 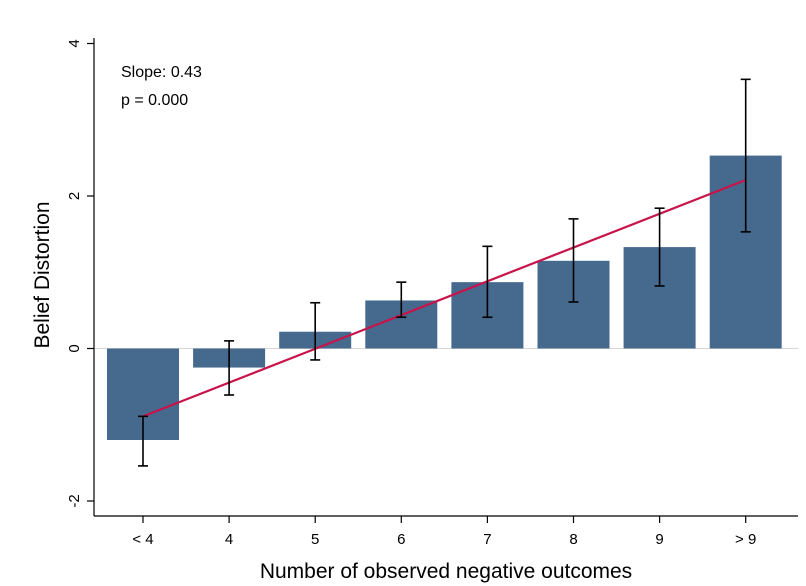 I want to click on y-tick-label: 2, so click(x=74, y=196).